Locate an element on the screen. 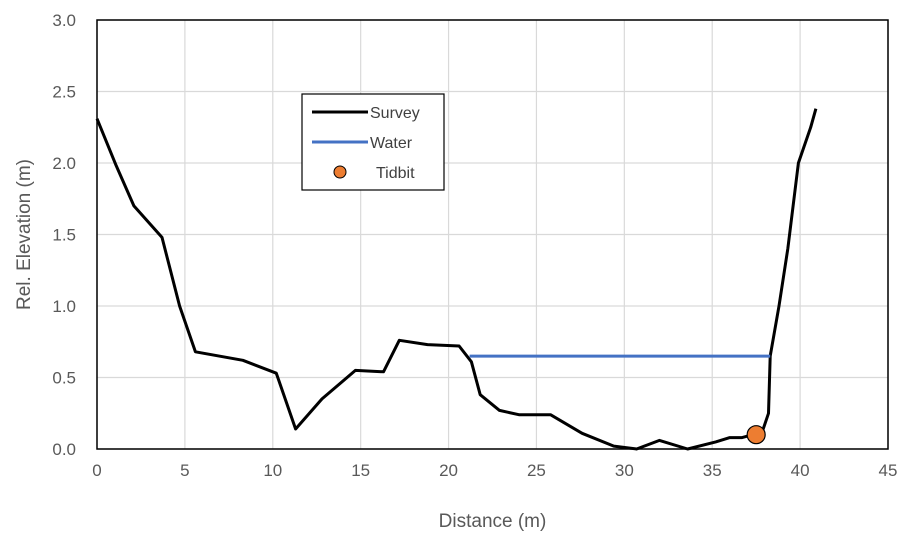 This screenshot has height=537, width=908. x-tick-label: 20 is located at coordinates (448, 470).